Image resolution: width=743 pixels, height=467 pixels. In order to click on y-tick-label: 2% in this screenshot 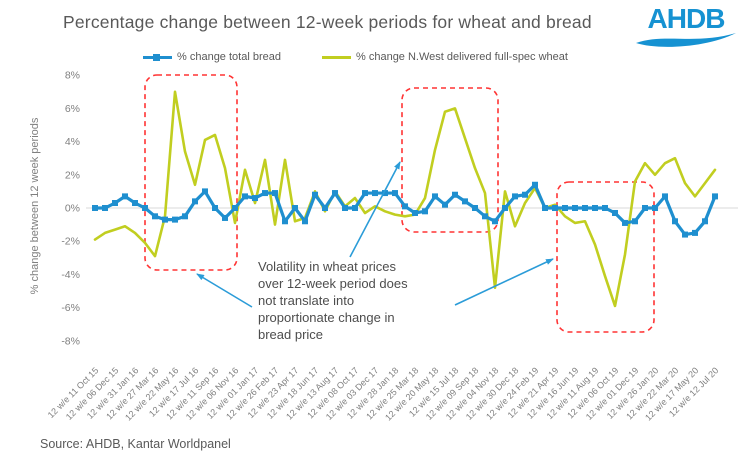, I will do `click(72, 175)`.